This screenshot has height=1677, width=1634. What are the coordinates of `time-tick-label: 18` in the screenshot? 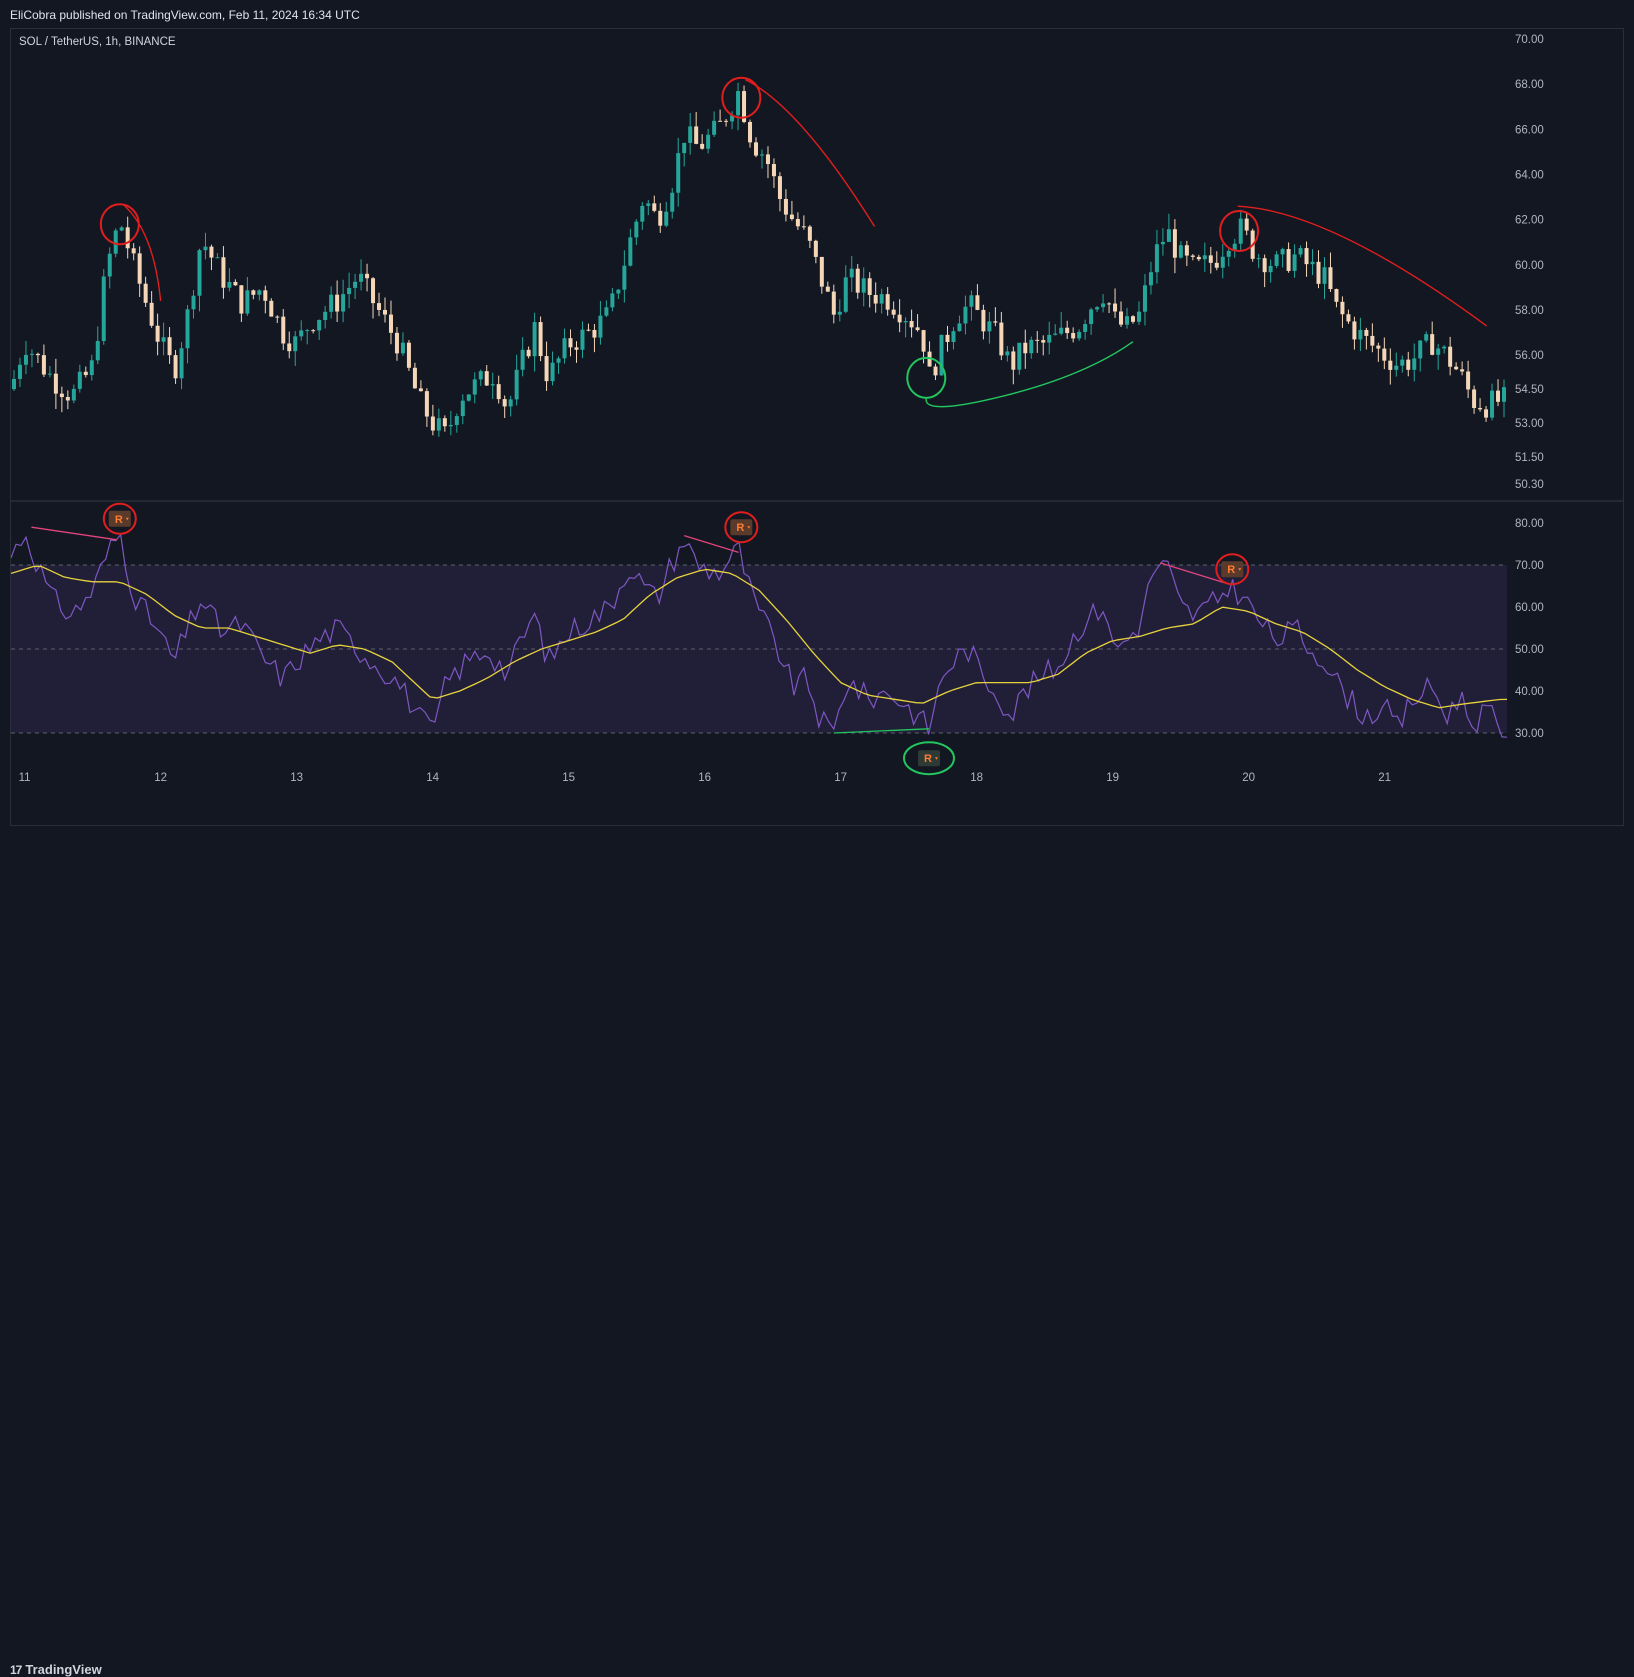 It's located at (976, 778).